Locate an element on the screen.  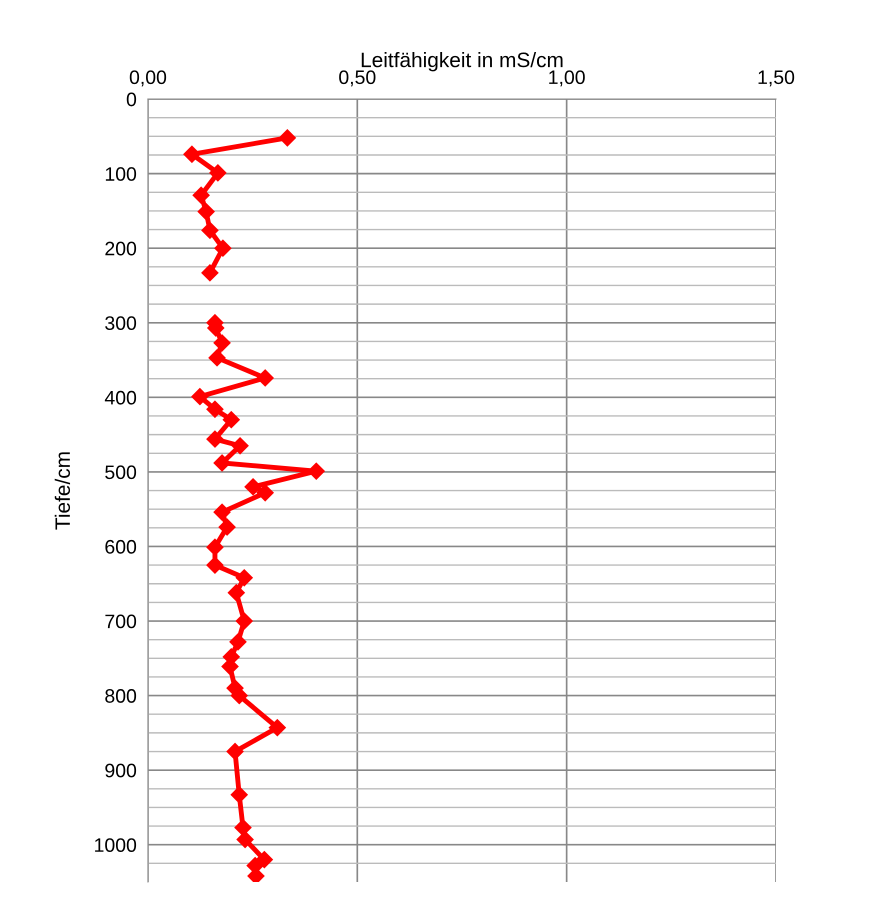
y-tick-label: 500 is located at coordinates (120, 472).